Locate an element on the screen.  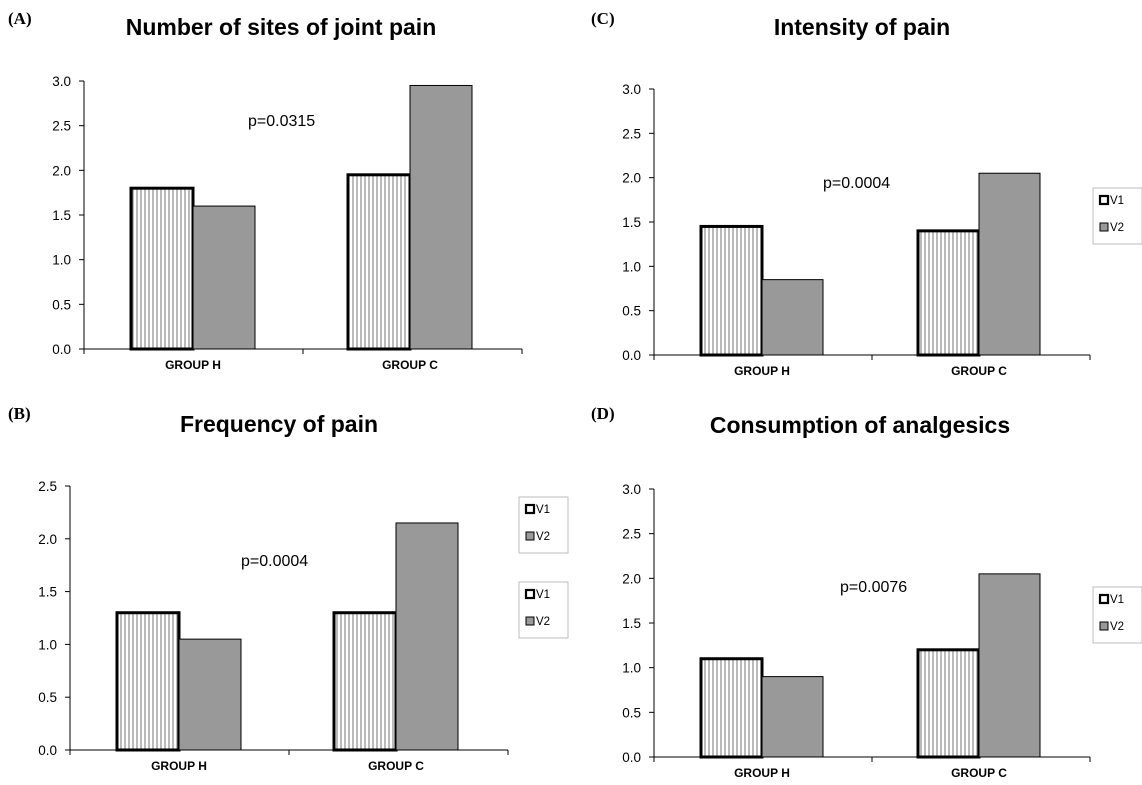
y-axis-ticks: 0.0 0.5 1.0 1.5 2.0 2.5 is located at coordinates (54, 618).